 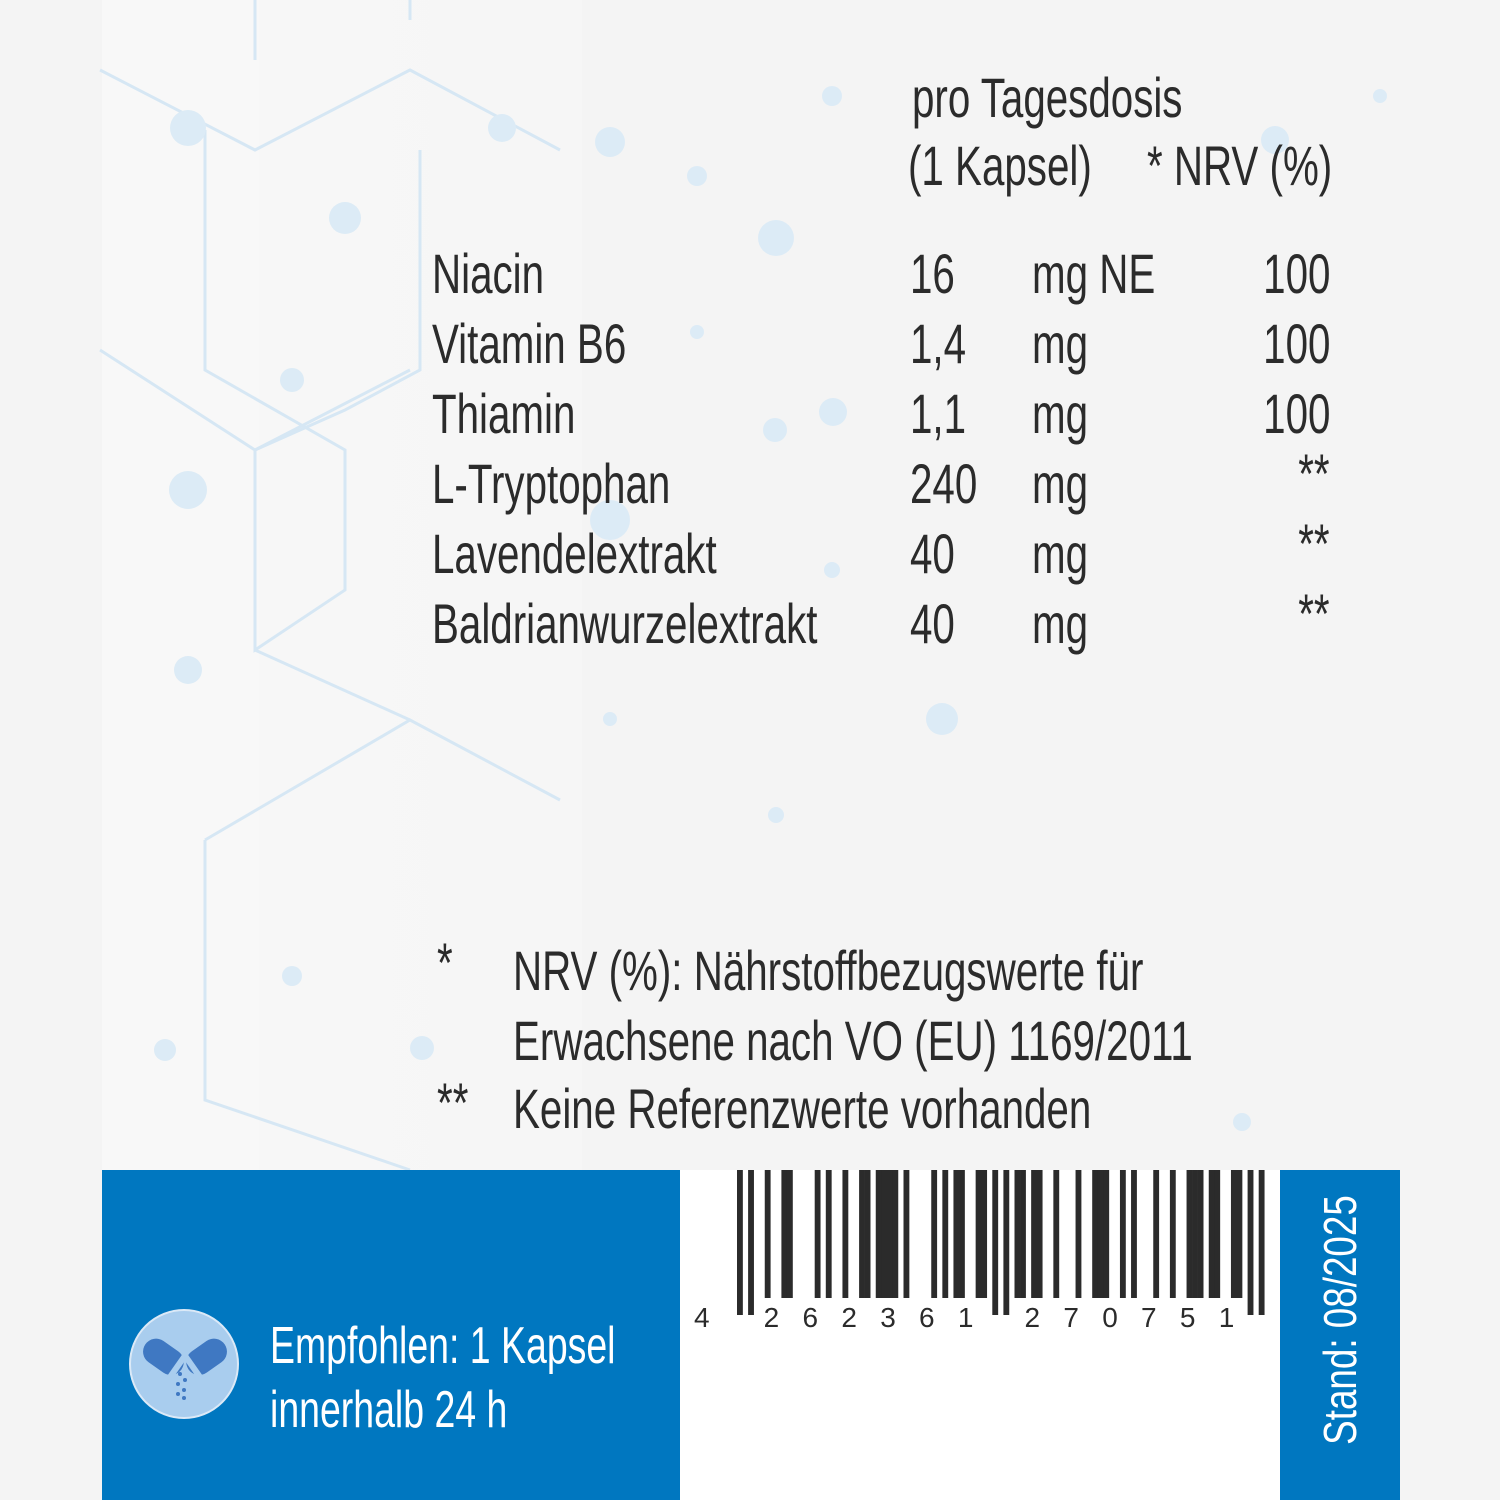 What do you see at coordinates (802, 1108) in the screenshot?
I see `footnote-2: Keine Referenzwerte vorhanden` at bounding box center [802, 1108].